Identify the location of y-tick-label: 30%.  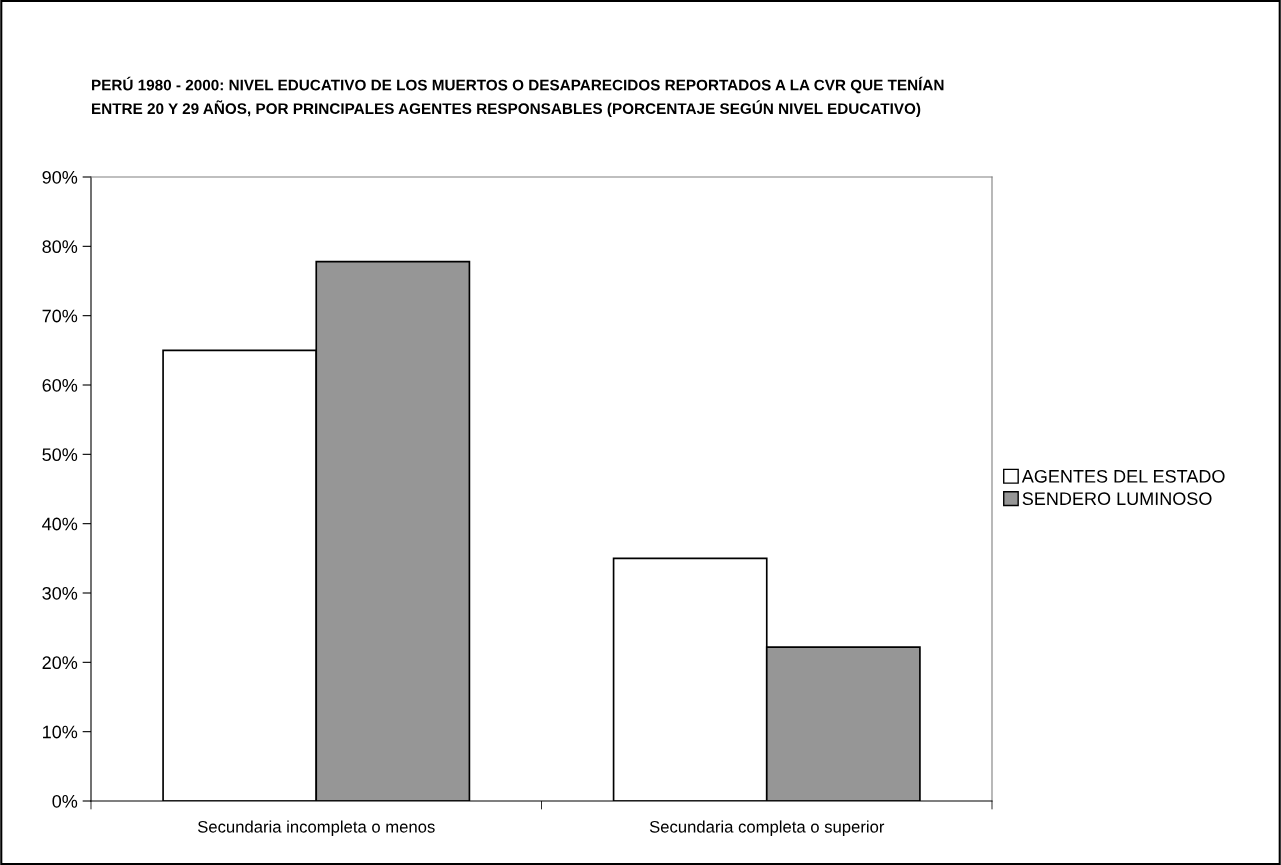
(60, 593).